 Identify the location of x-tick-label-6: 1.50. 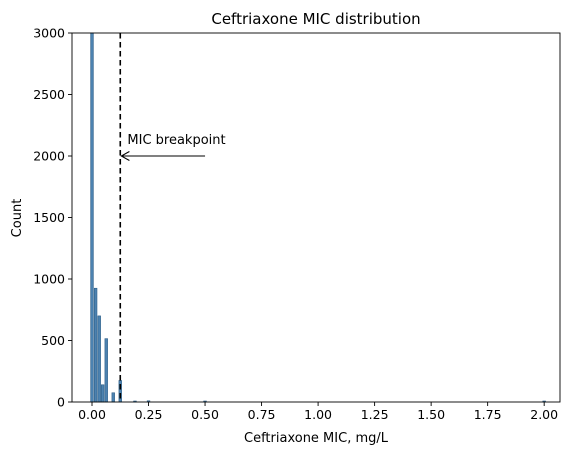
(431, 414).